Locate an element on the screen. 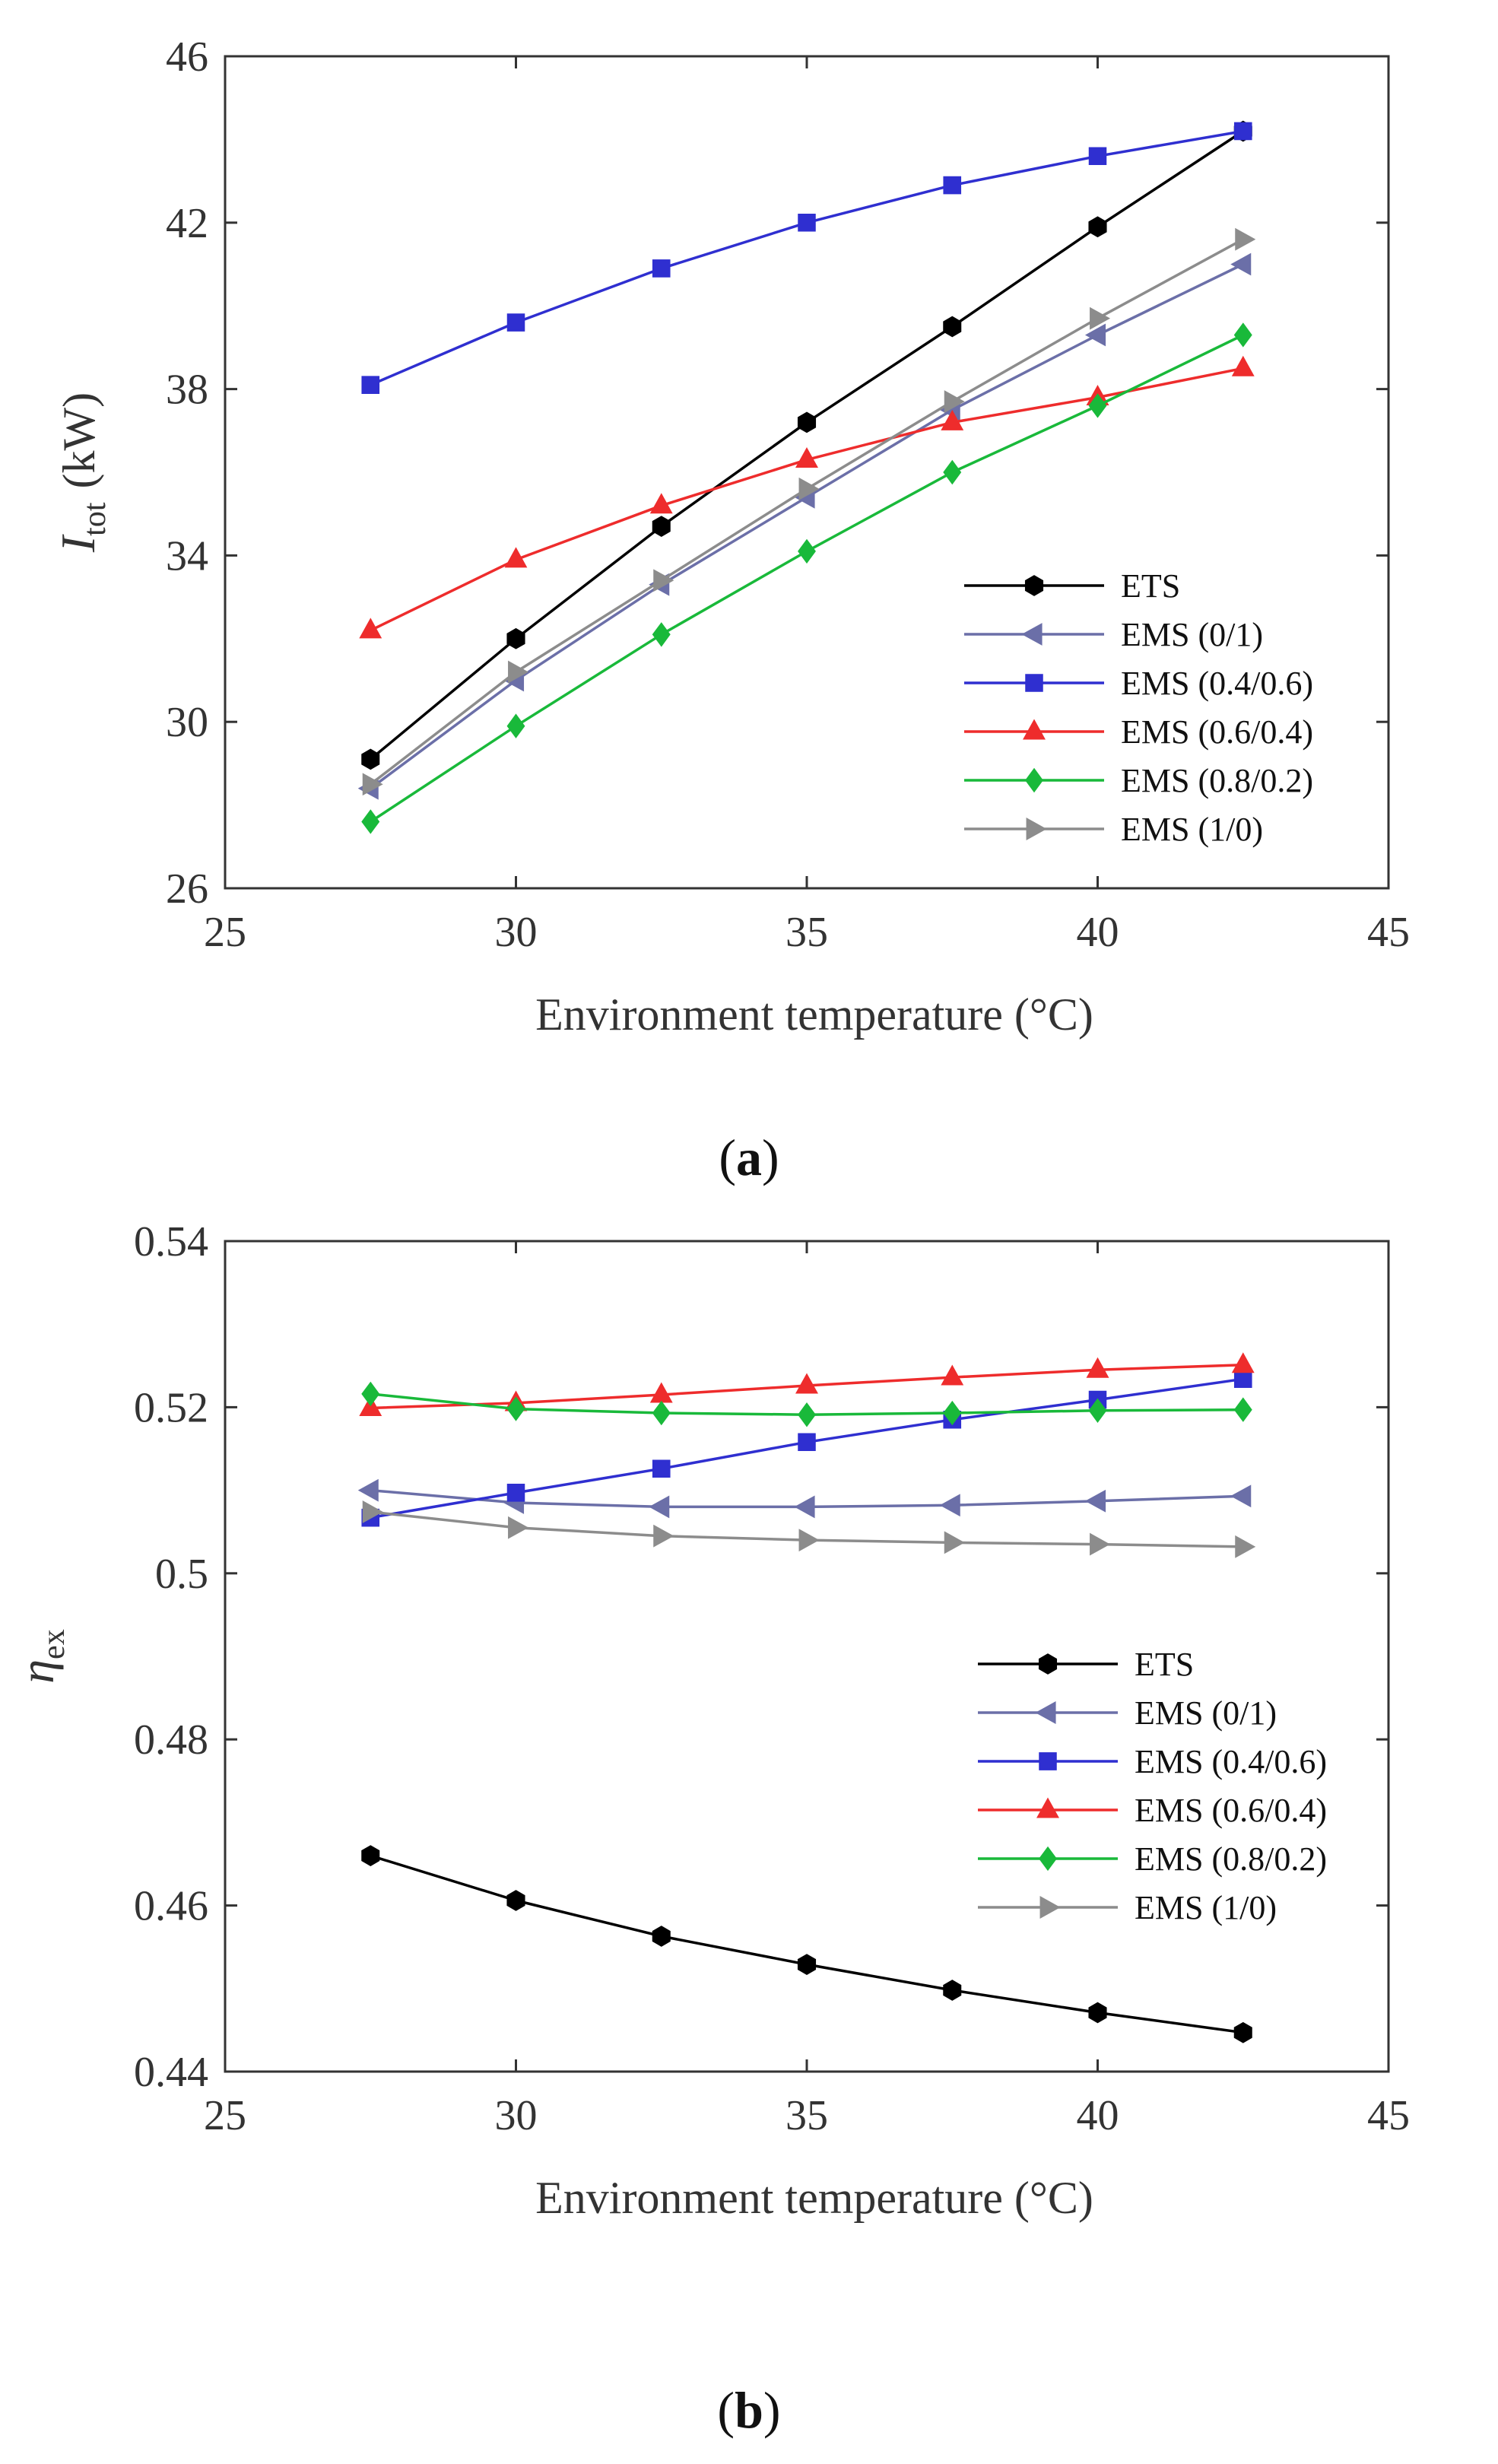 The width and height of the screenshot is (1498, 2464). panel-a-legend-label: EMS (0/1) is located at coordinates (1192, 634).